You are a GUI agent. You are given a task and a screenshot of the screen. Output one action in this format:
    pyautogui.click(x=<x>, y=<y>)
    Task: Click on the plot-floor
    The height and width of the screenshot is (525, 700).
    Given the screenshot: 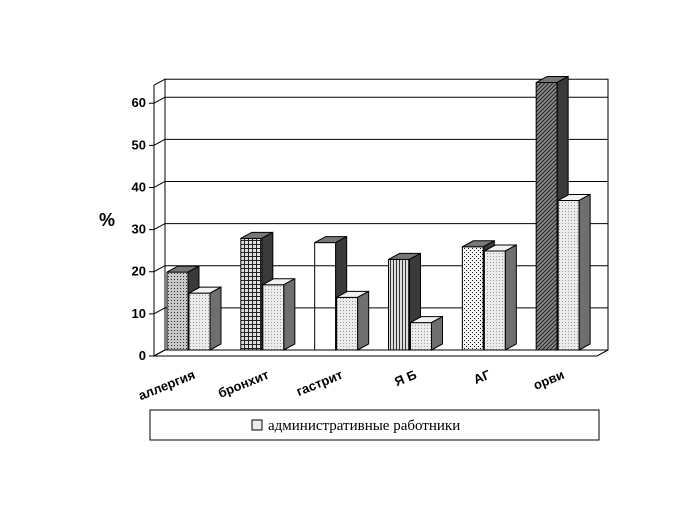 What is the action you would take?
    pyautogui.click(x=381, y=353)
    